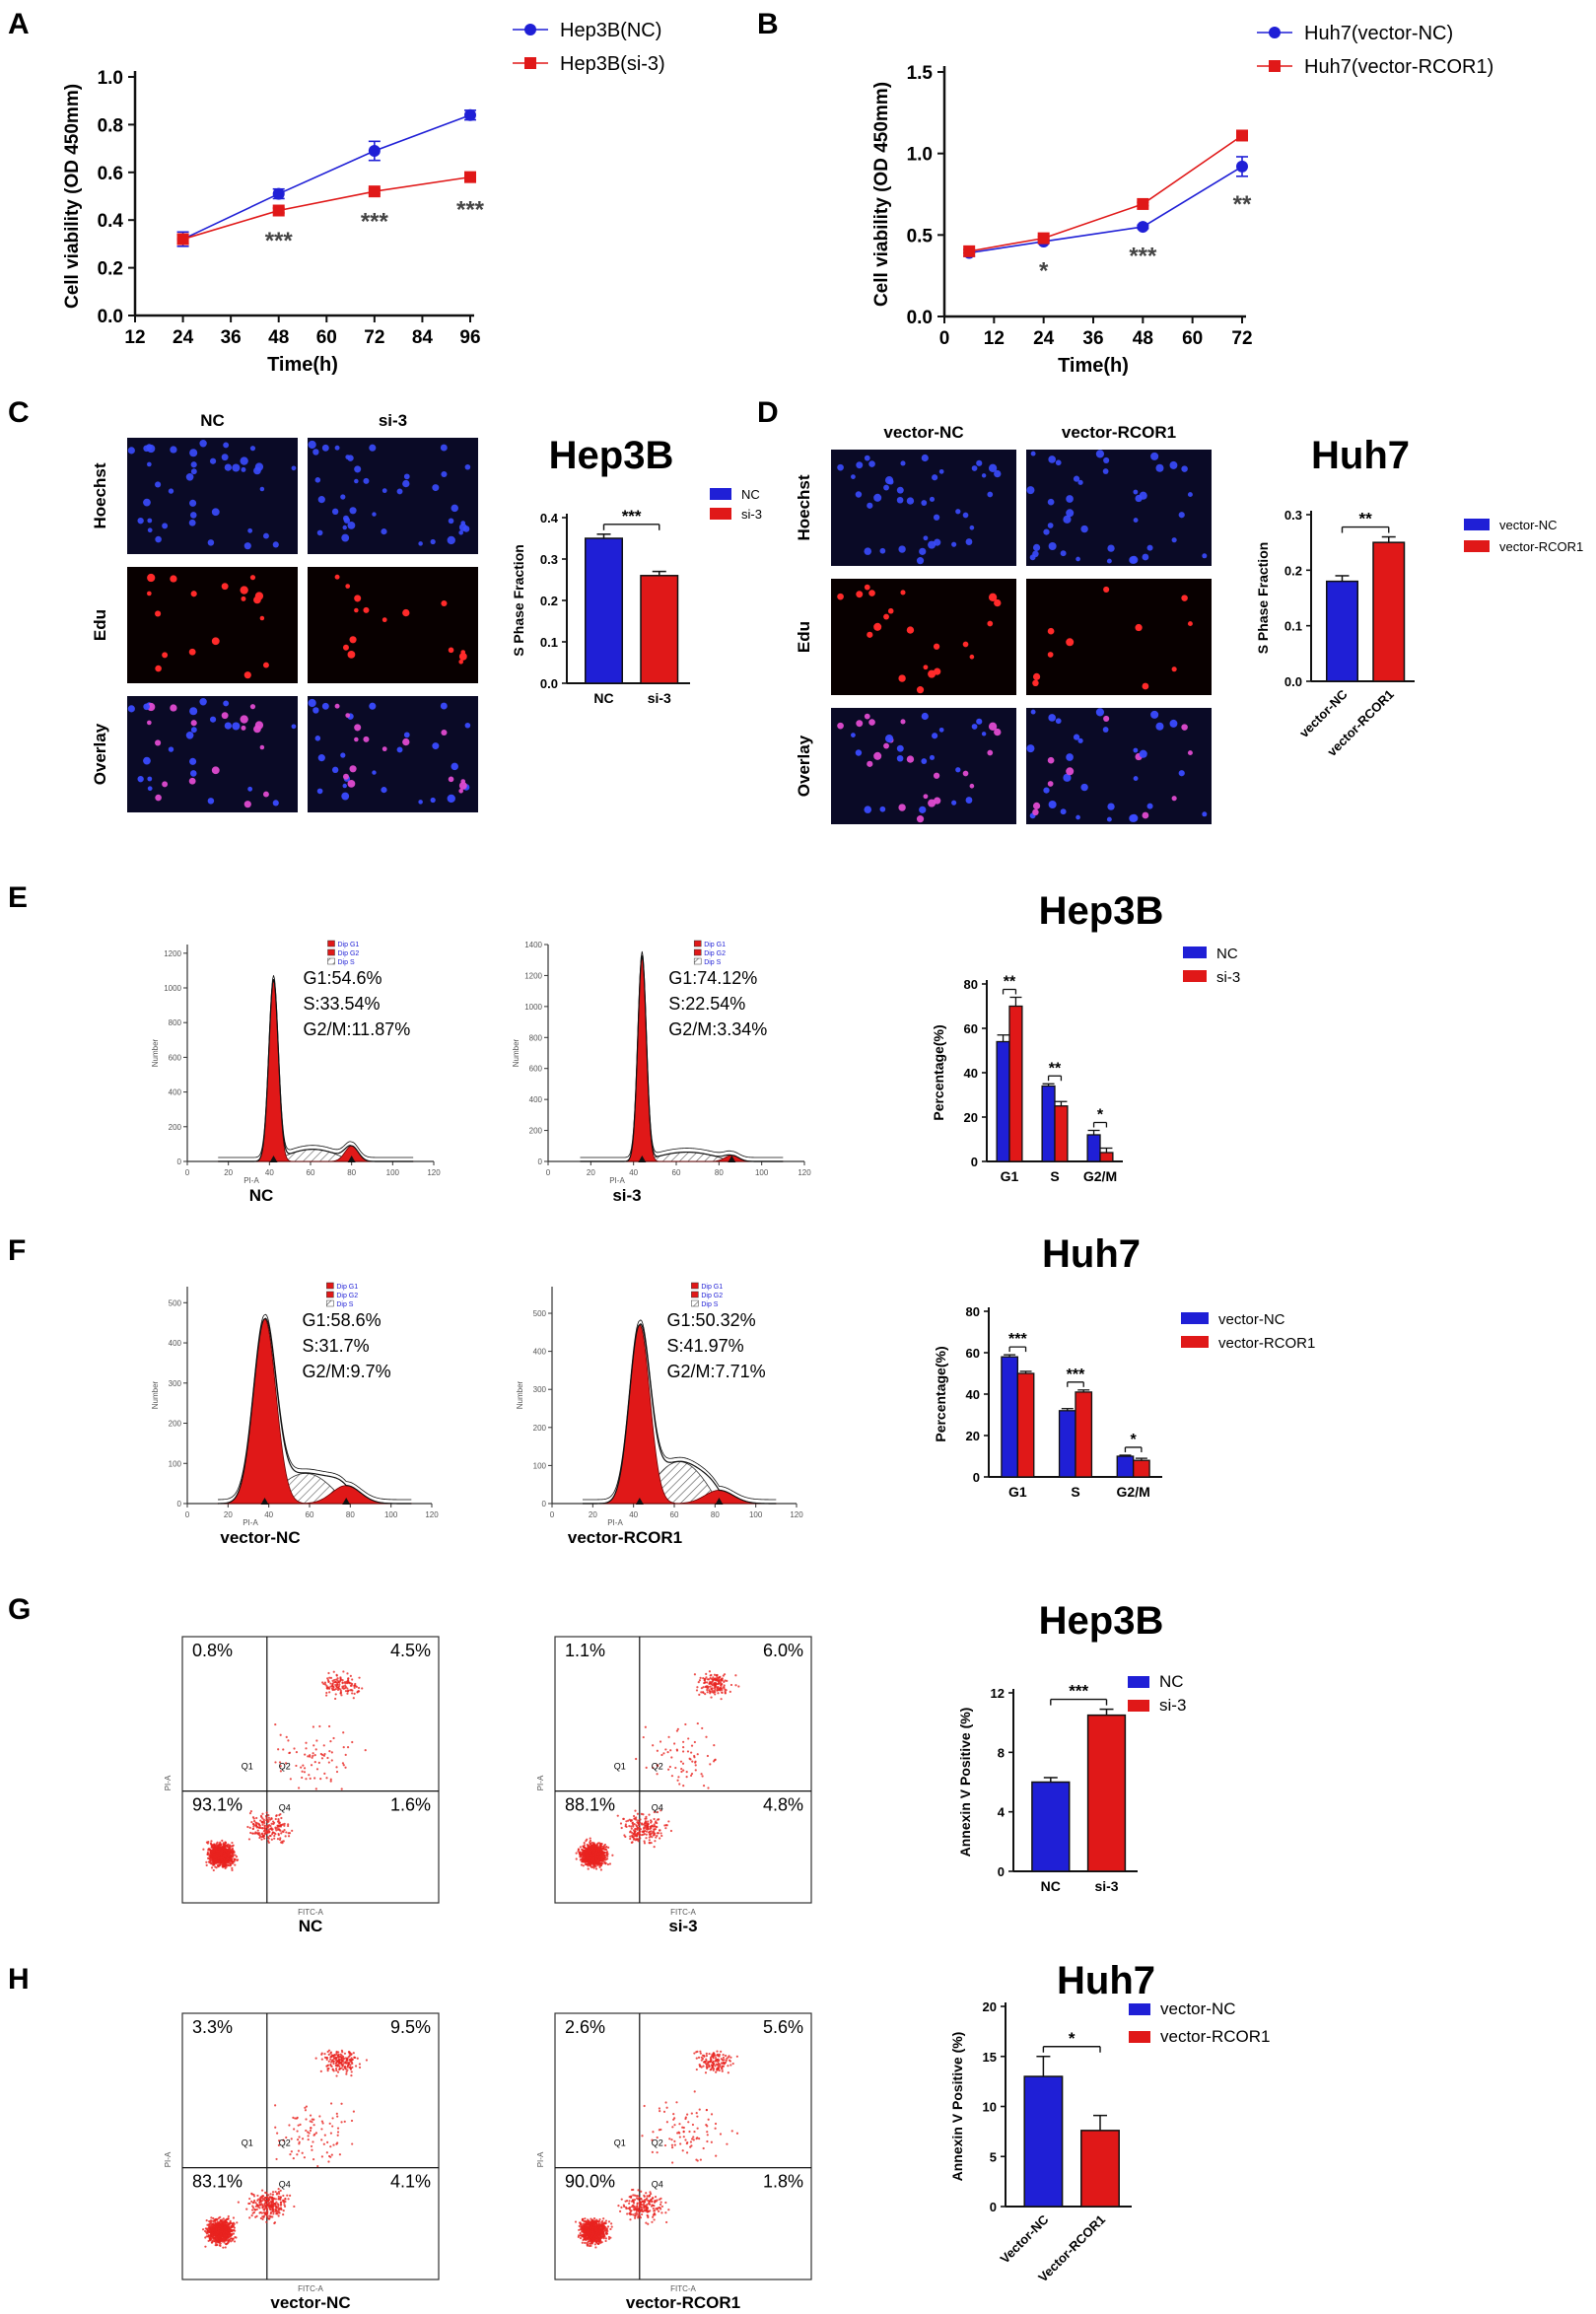  What do you see at coordinates (533, 975) in the screenshot?
I see `y-tick-label: 1200` at bounding box center [533, 975].